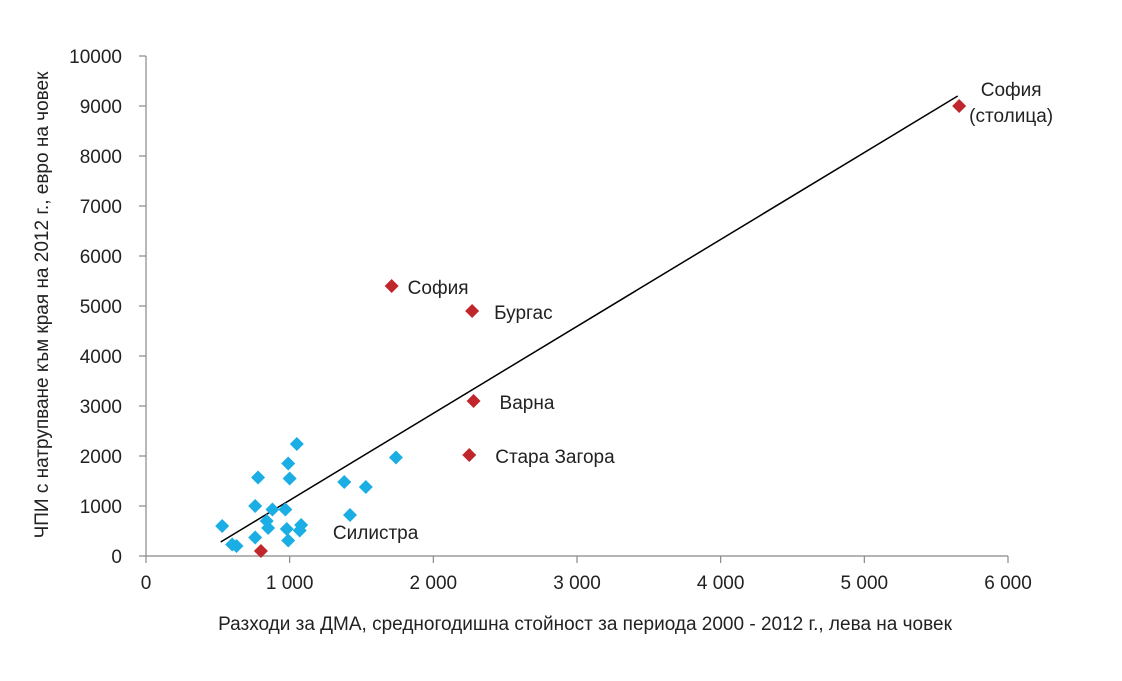 The width and height of the screenshot is (1122, 681). I want to click on x-tick-label: 2 000, so click(434, 583).